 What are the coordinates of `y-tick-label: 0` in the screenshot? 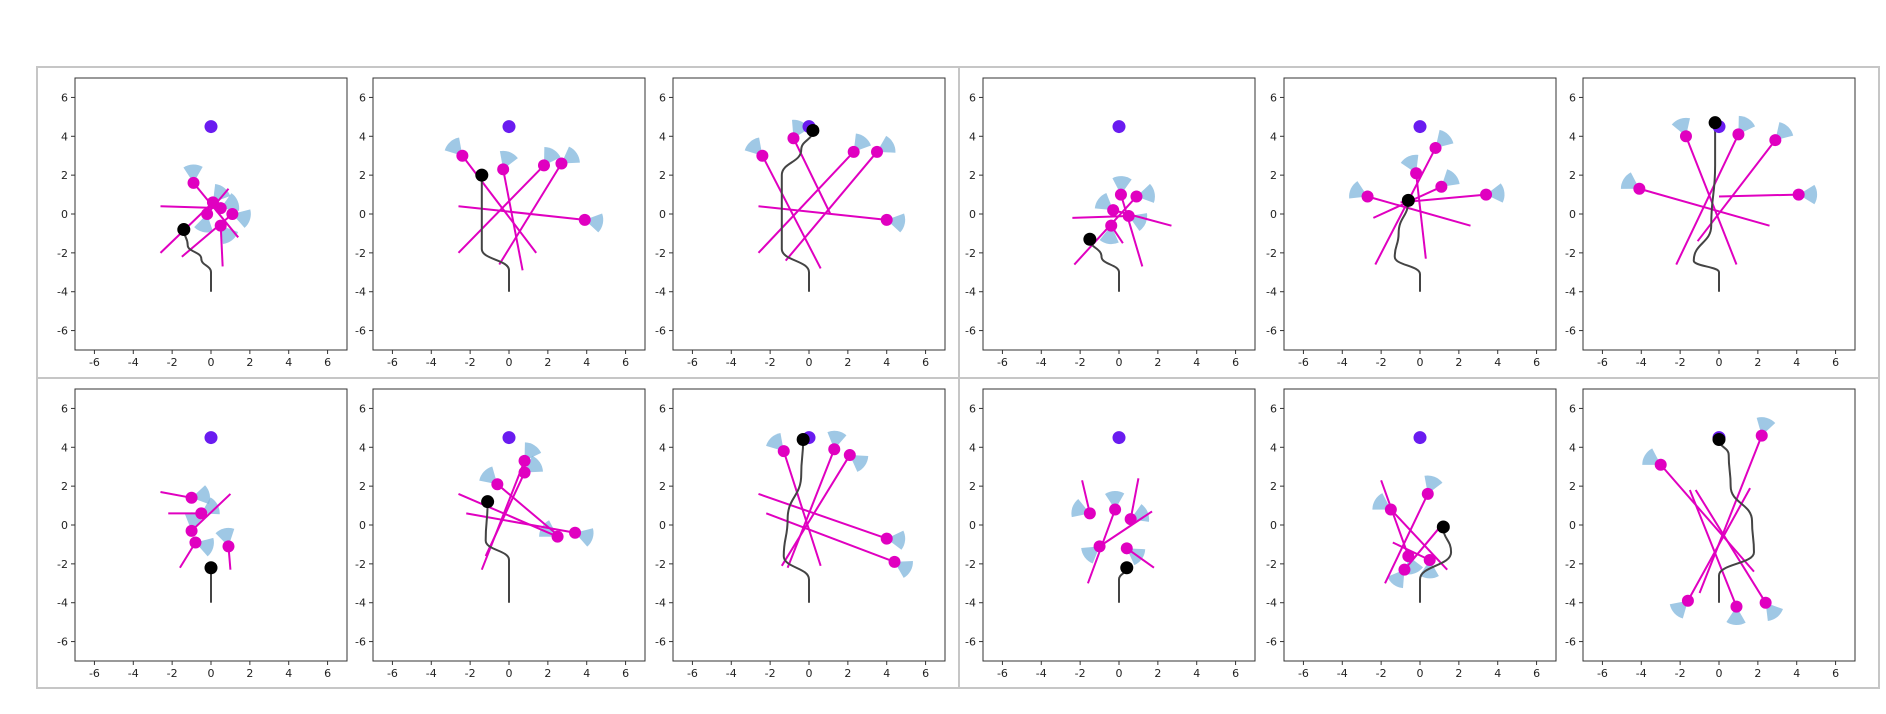 It's located at (362, 214).